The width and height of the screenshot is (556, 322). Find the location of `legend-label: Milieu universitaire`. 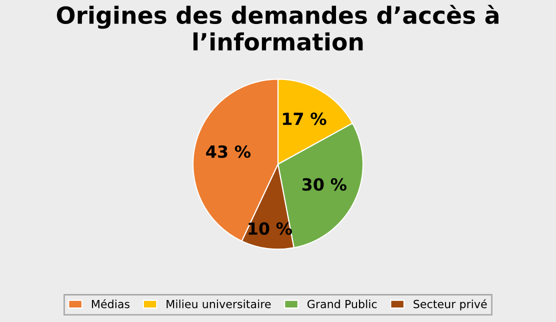

legend-label: Milieu universitaire is located at coordinates (218, 304).